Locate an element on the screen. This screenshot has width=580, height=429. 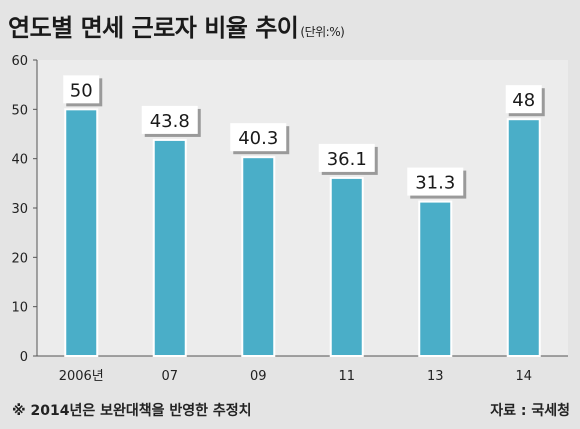
data-label: 31.3 is located at coordinates (435, 183).